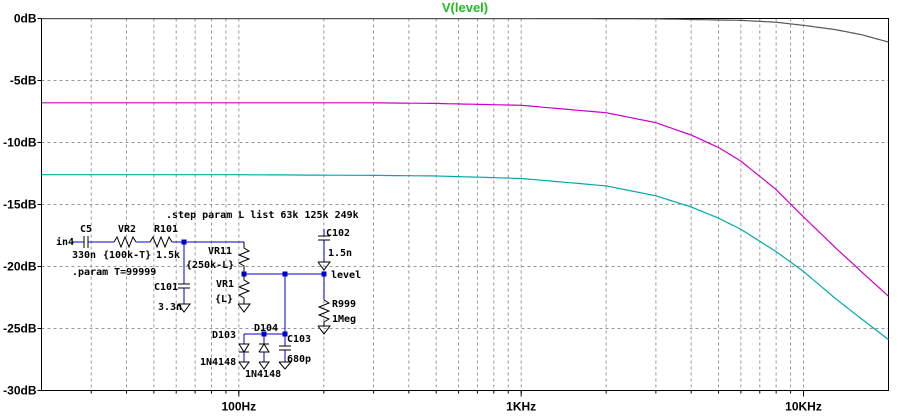 The height and width of the screenshot is (416, 900). What do you see at coordinates (338, 233) in the screenshot?
I see `c102-name: C102` at bounding box center [338, 233].